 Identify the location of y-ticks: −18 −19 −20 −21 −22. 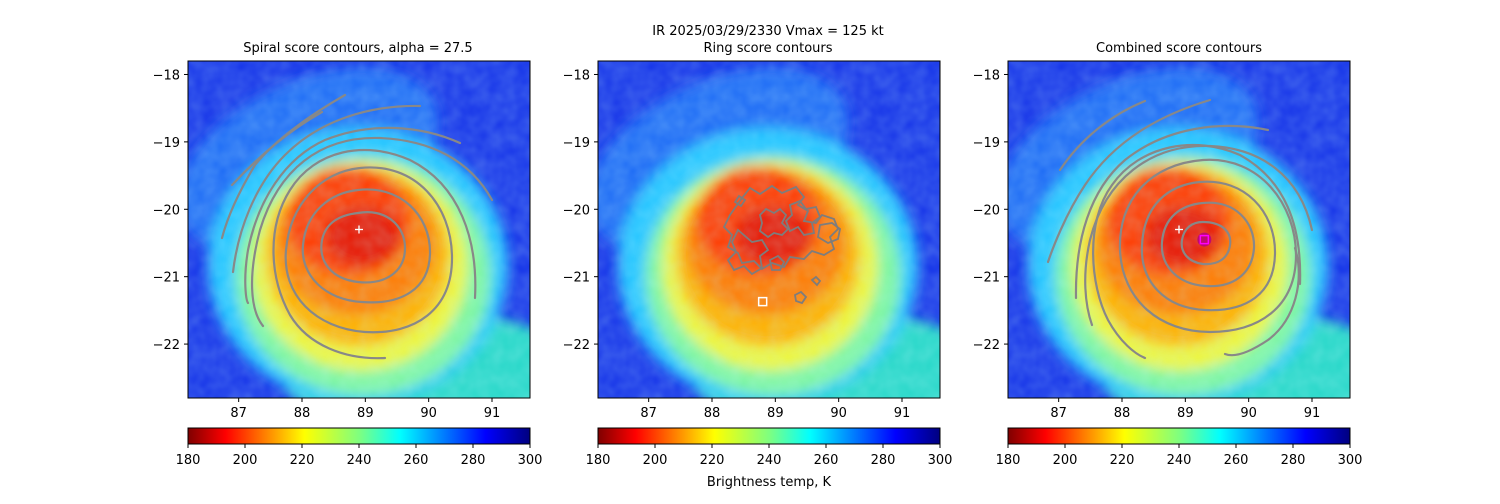
(580, 210).